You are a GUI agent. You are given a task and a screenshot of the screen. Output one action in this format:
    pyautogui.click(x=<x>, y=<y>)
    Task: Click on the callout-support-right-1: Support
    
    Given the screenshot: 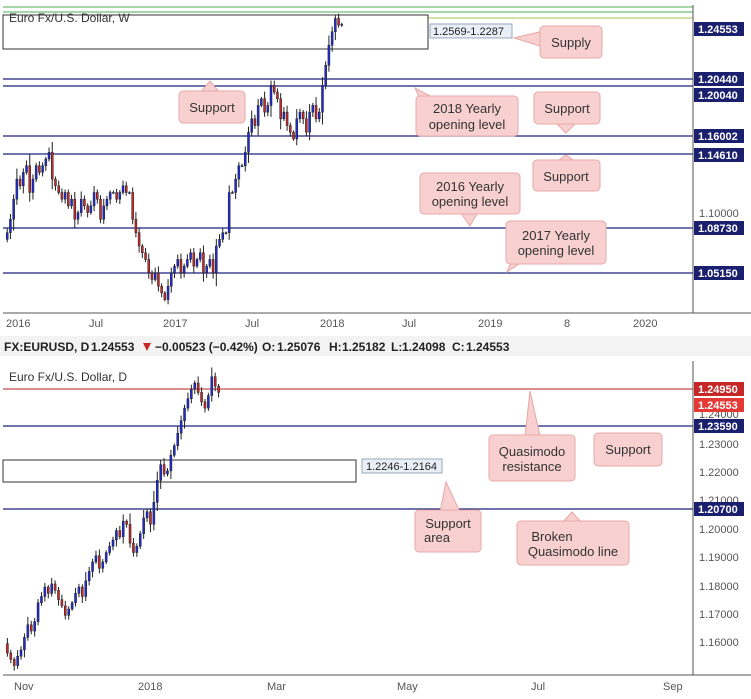 What is the action you would take?
    pyautogui.click(x=567, y=112)
    